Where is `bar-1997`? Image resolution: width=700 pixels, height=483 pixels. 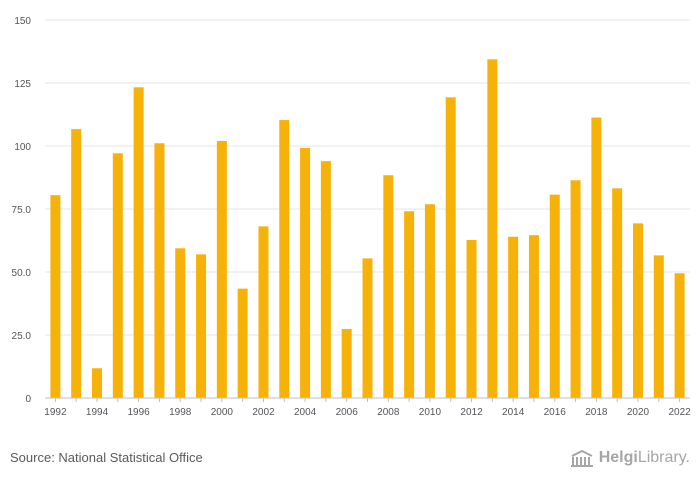 bar-1997 is located at coordinates (159, 270).